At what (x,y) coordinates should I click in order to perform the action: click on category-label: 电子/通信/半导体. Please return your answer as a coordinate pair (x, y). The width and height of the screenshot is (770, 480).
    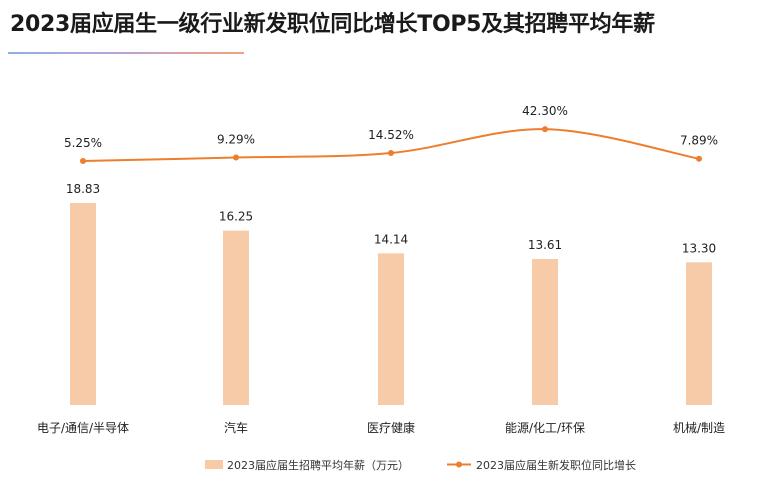
    Looking at the image, I should click on (83, 428).